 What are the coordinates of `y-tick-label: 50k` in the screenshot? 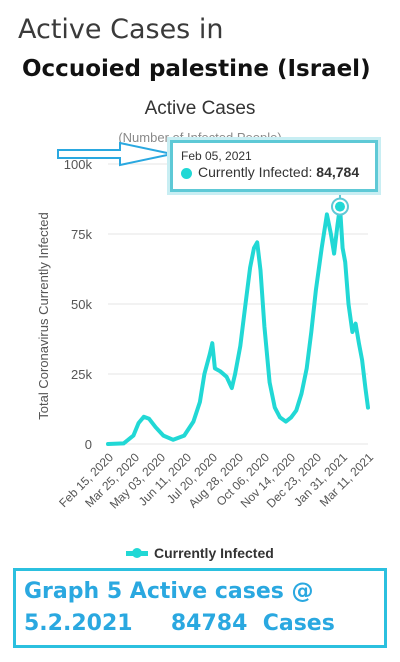 It's located at (81, 304).